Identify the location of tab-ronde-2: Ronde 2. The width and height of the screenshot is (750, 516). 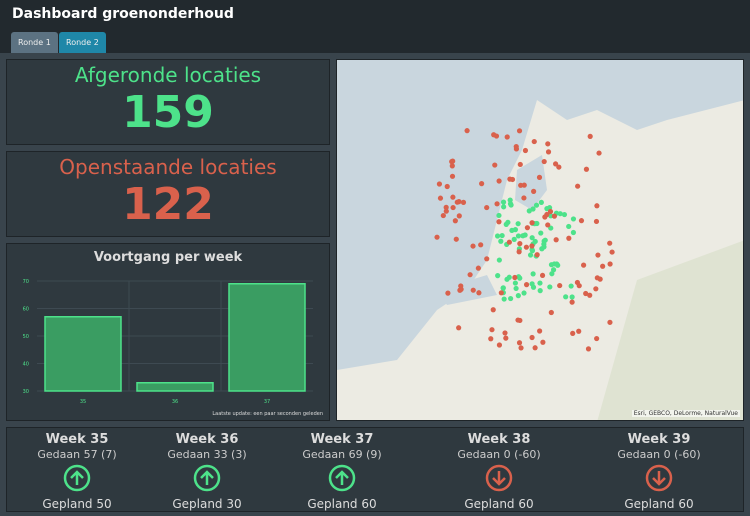
(82, 42).